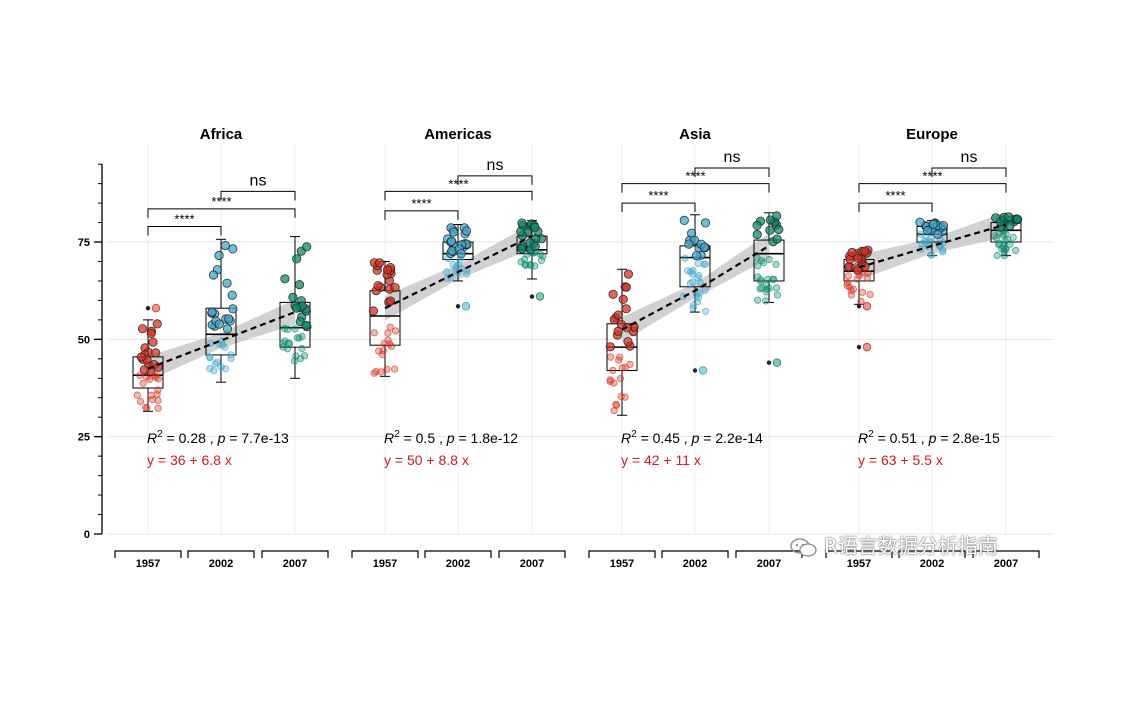  What do you see at coordinates (189, 460) in the screenshot?
I see `regression-equation: y = 36 + 6.8 x` at bounding box center [189, 460].